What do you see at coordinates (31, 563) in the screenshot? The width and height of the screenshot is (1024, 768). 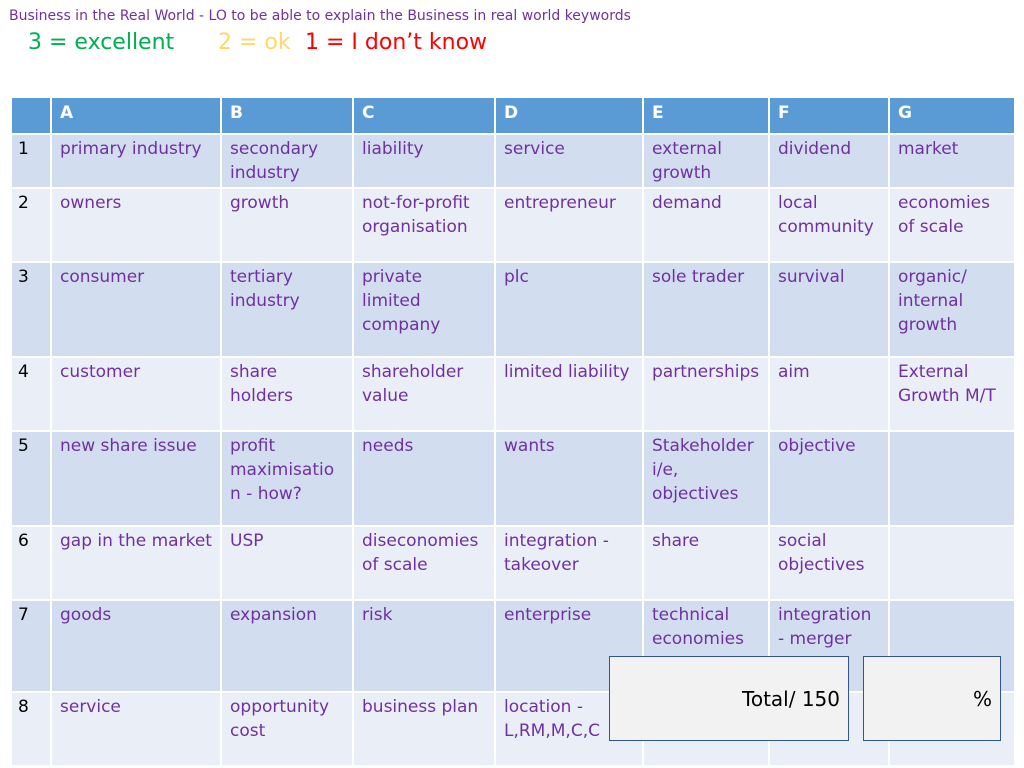 I see `row-number: 6` at bounding box center [31, 563].